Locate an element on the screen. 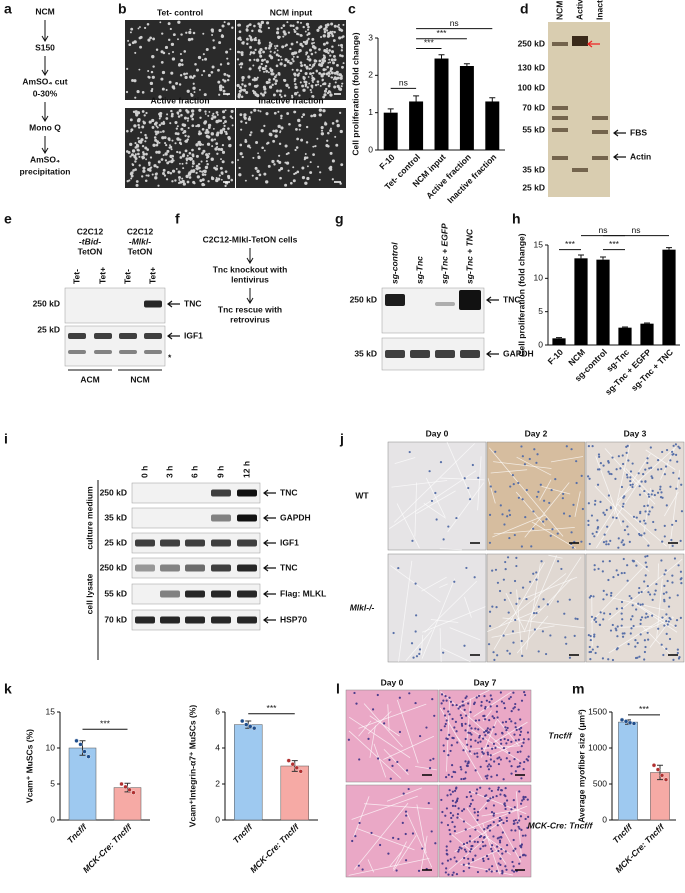 The height and width of the screenshot is (893, 685). x-tick-label: MCK-Cre: Tncf/f is located at coordinates (108, 848).